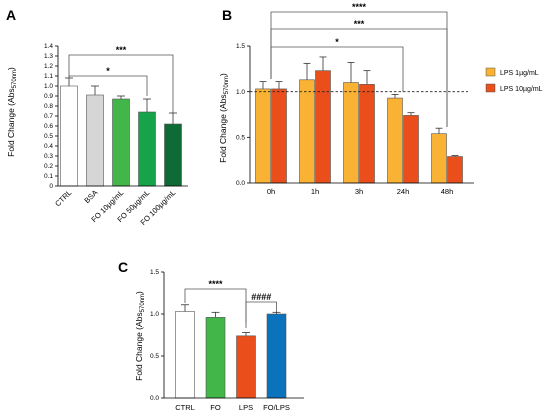  What do you see at coordinates (48, 126) in the screenshot?
I see `y-tick-label: 0.6` at bounding box center [48, 126].